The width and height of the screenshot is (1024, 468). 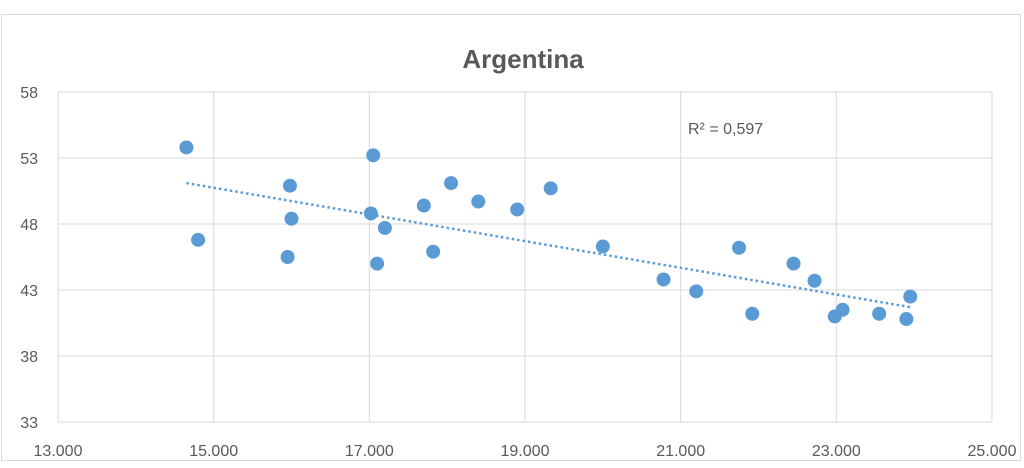 What do you see at coordinates (836, 451) in the screenshot?
I see `x-tick-label: 23.000` at bounding box center [836, 451].